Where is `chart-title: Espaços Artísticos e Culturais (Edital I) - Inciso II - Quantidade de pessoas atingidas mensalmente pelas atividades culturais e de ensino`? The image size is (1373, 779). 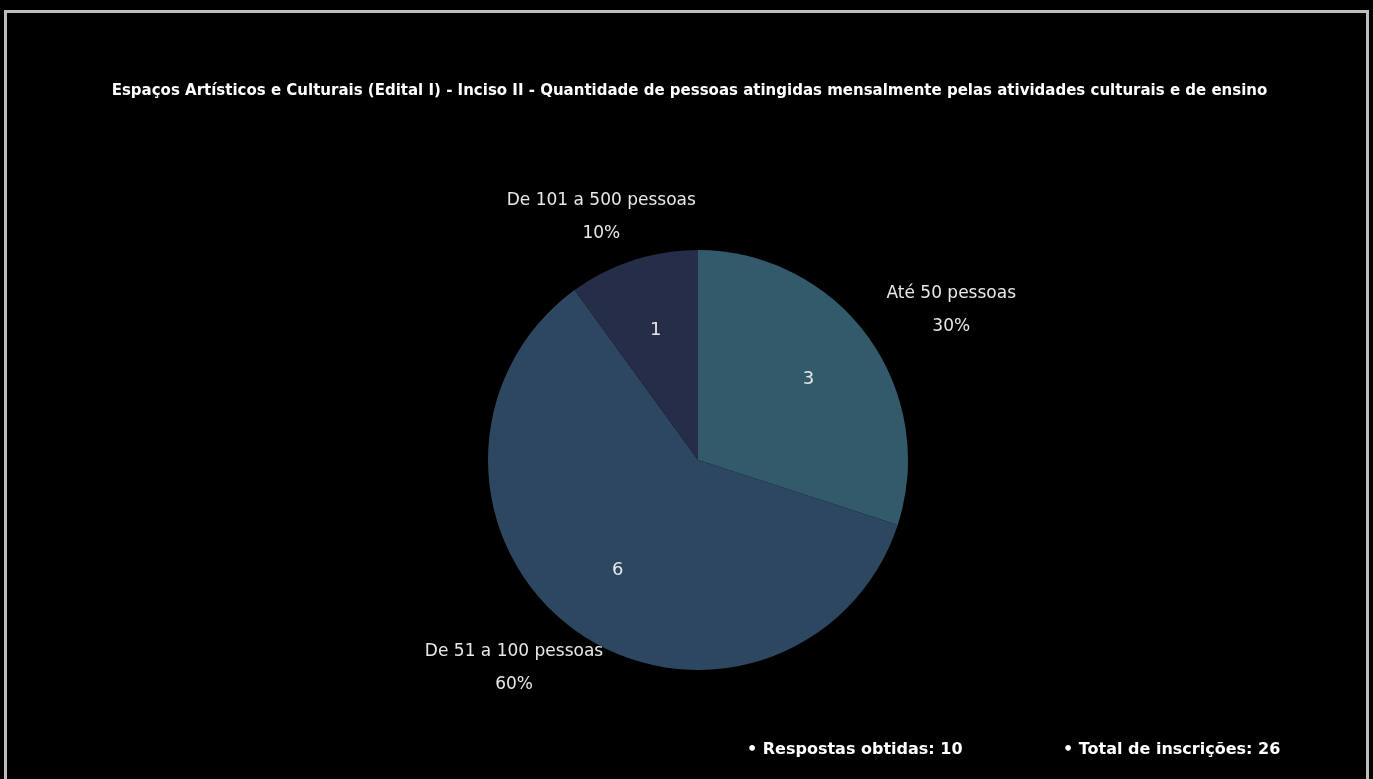
chart-title: Espaços Artísticos e Culturais (Edital I) - Inciso II - Quantidade de pessoas atingidas mensalmente pelas atividades culturais e de ensino is located at coordinates (689, 90).